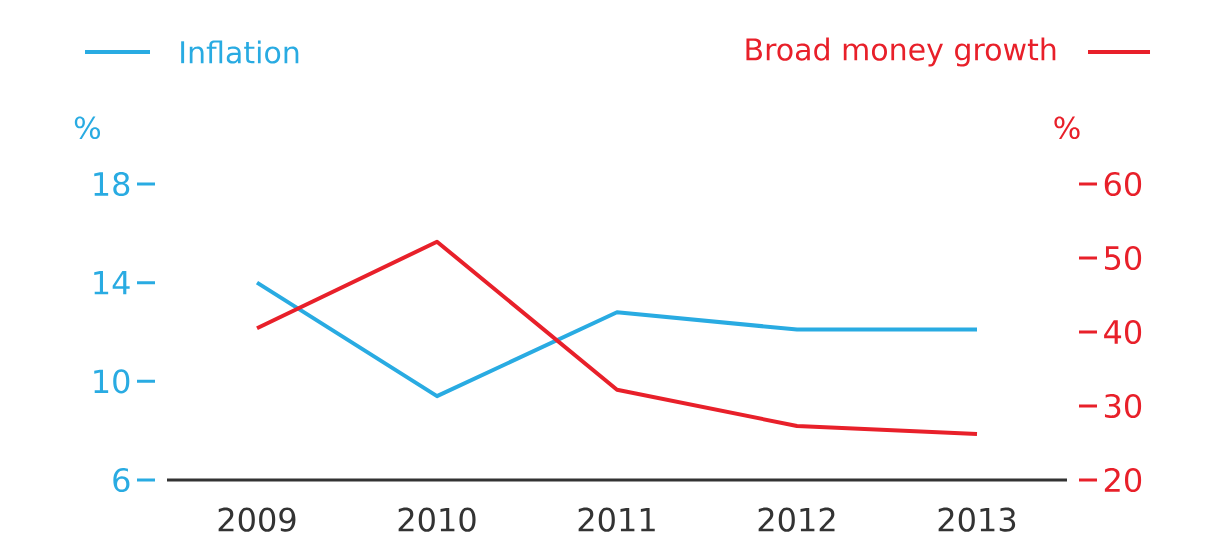 The width and height of the screenshot is (1223, 542). Describe the element at coordinates (901, 52) in the screenshot. I see `text: Broad money growth` at that location.